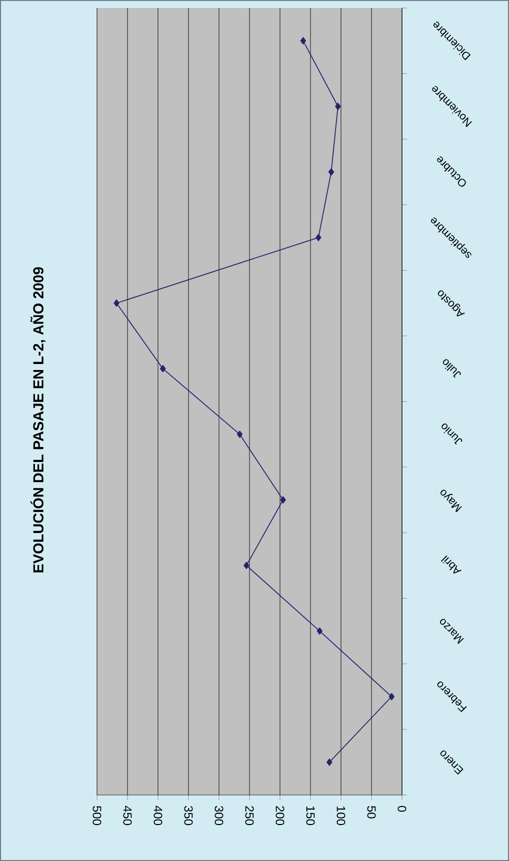 The height and width of the screenshot is (861, 509). Describe the element at coordinates (402, 809) in the screenshot. I see `x-tick-label: 0` at that location.